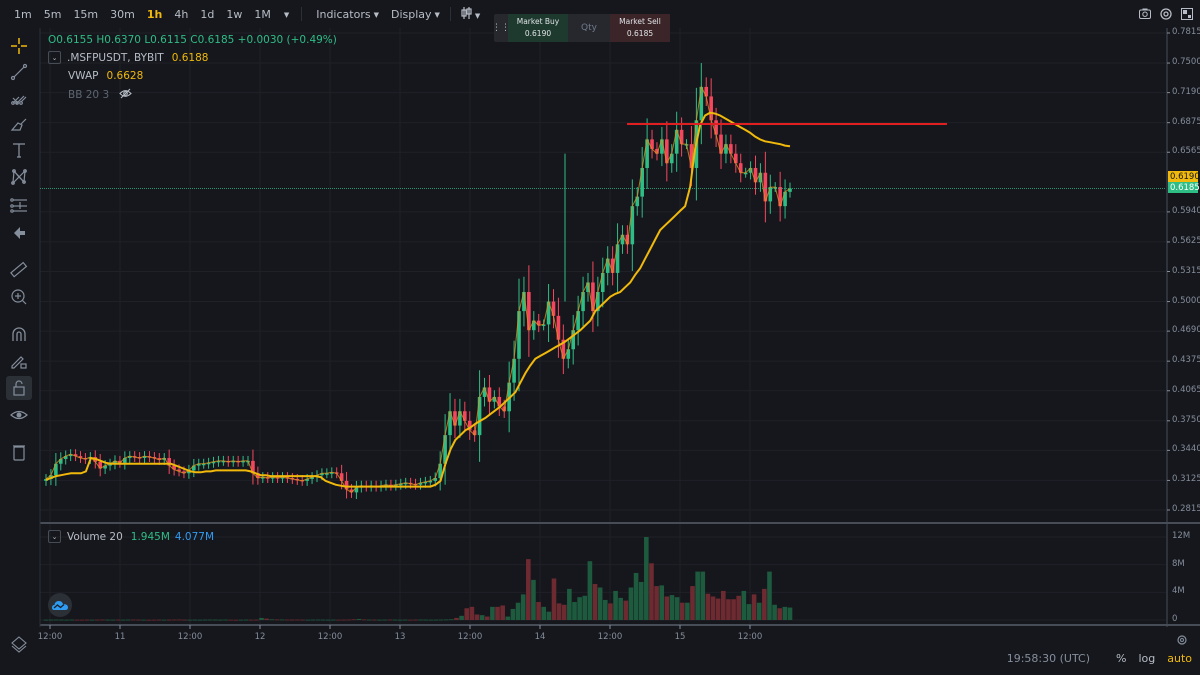  I want to click on lock-drawing-tool, so click(19, 361).